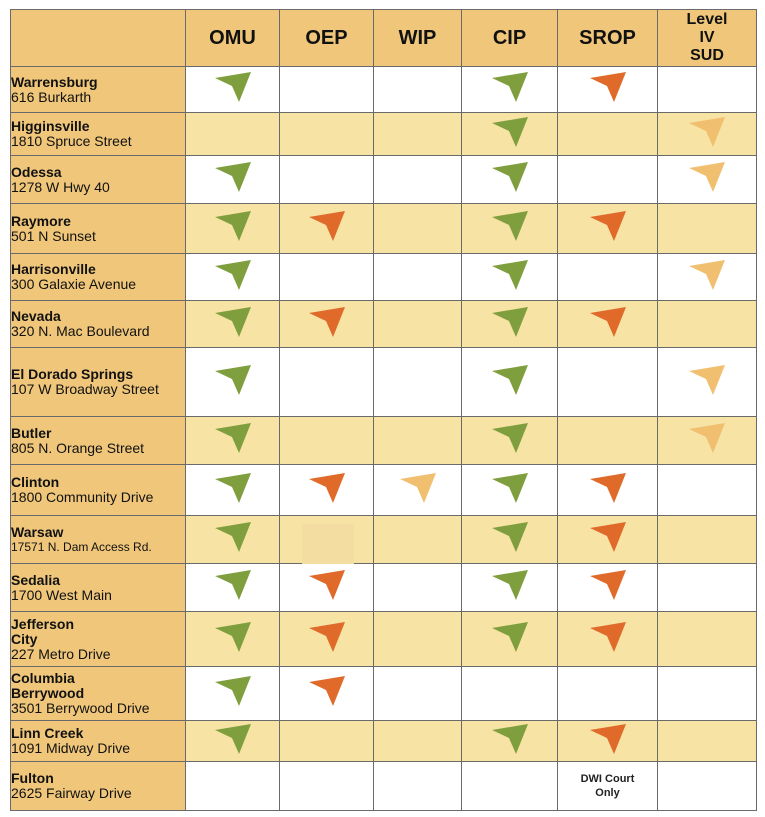 This screenshot has width=765, height=817. I want to click on cell-note: DWI Court Only, so click(607, 786).